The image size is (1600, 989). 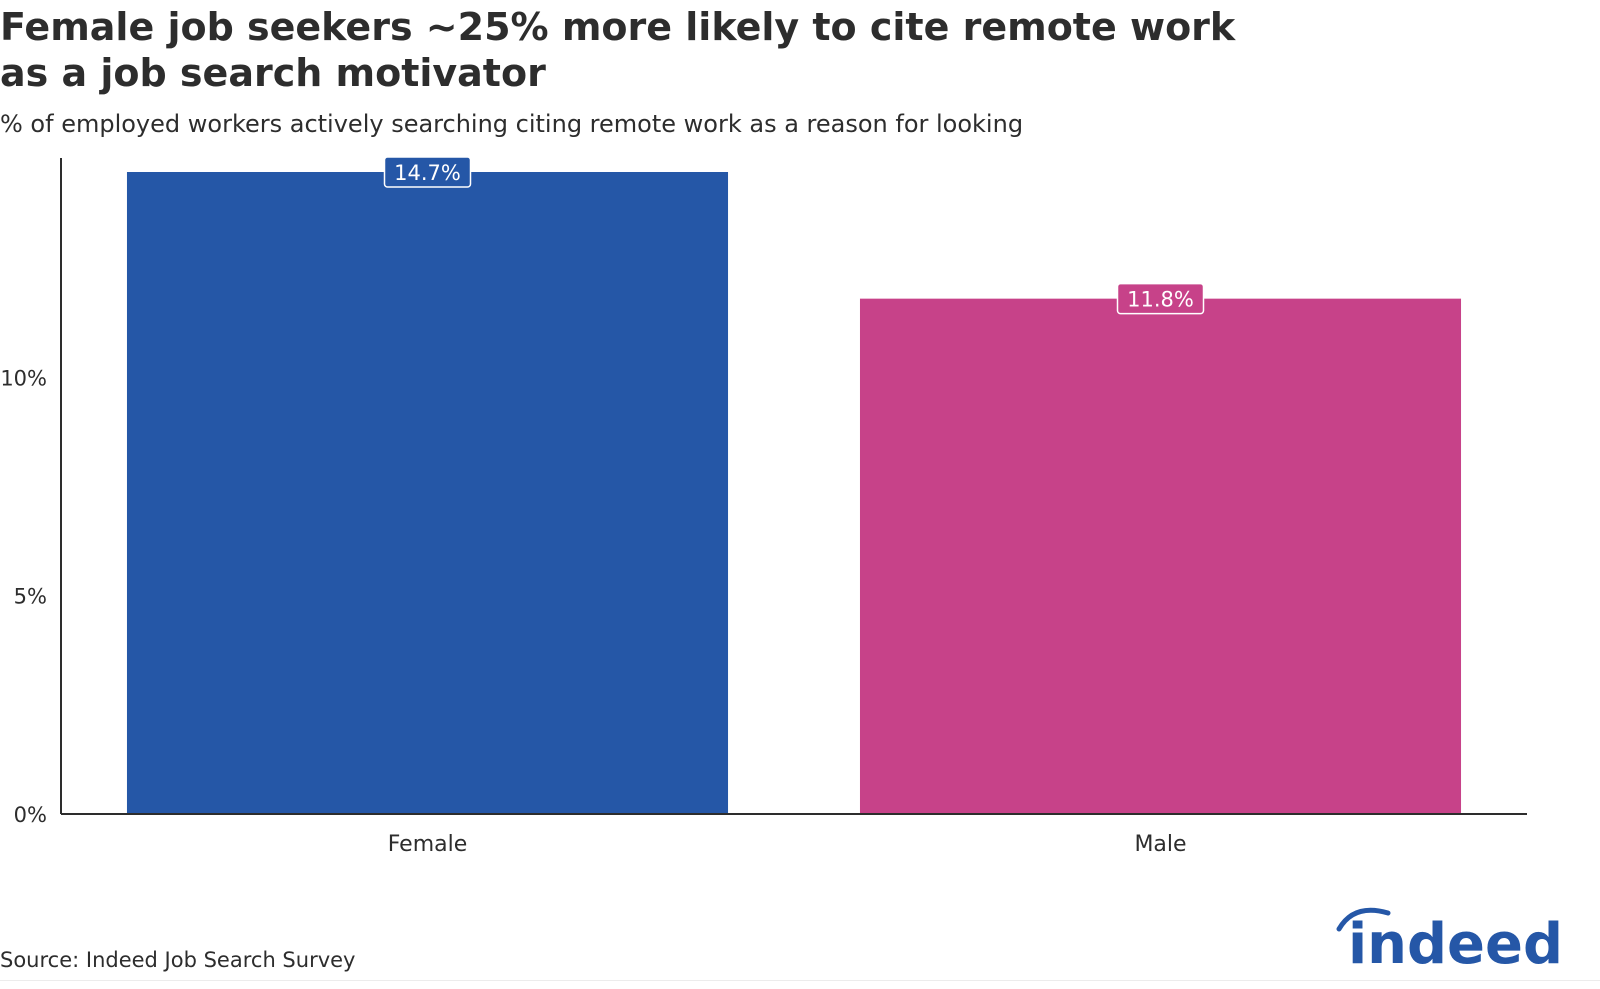 I want to click on y-tick-label: 10%, so click(x=23, y=378).